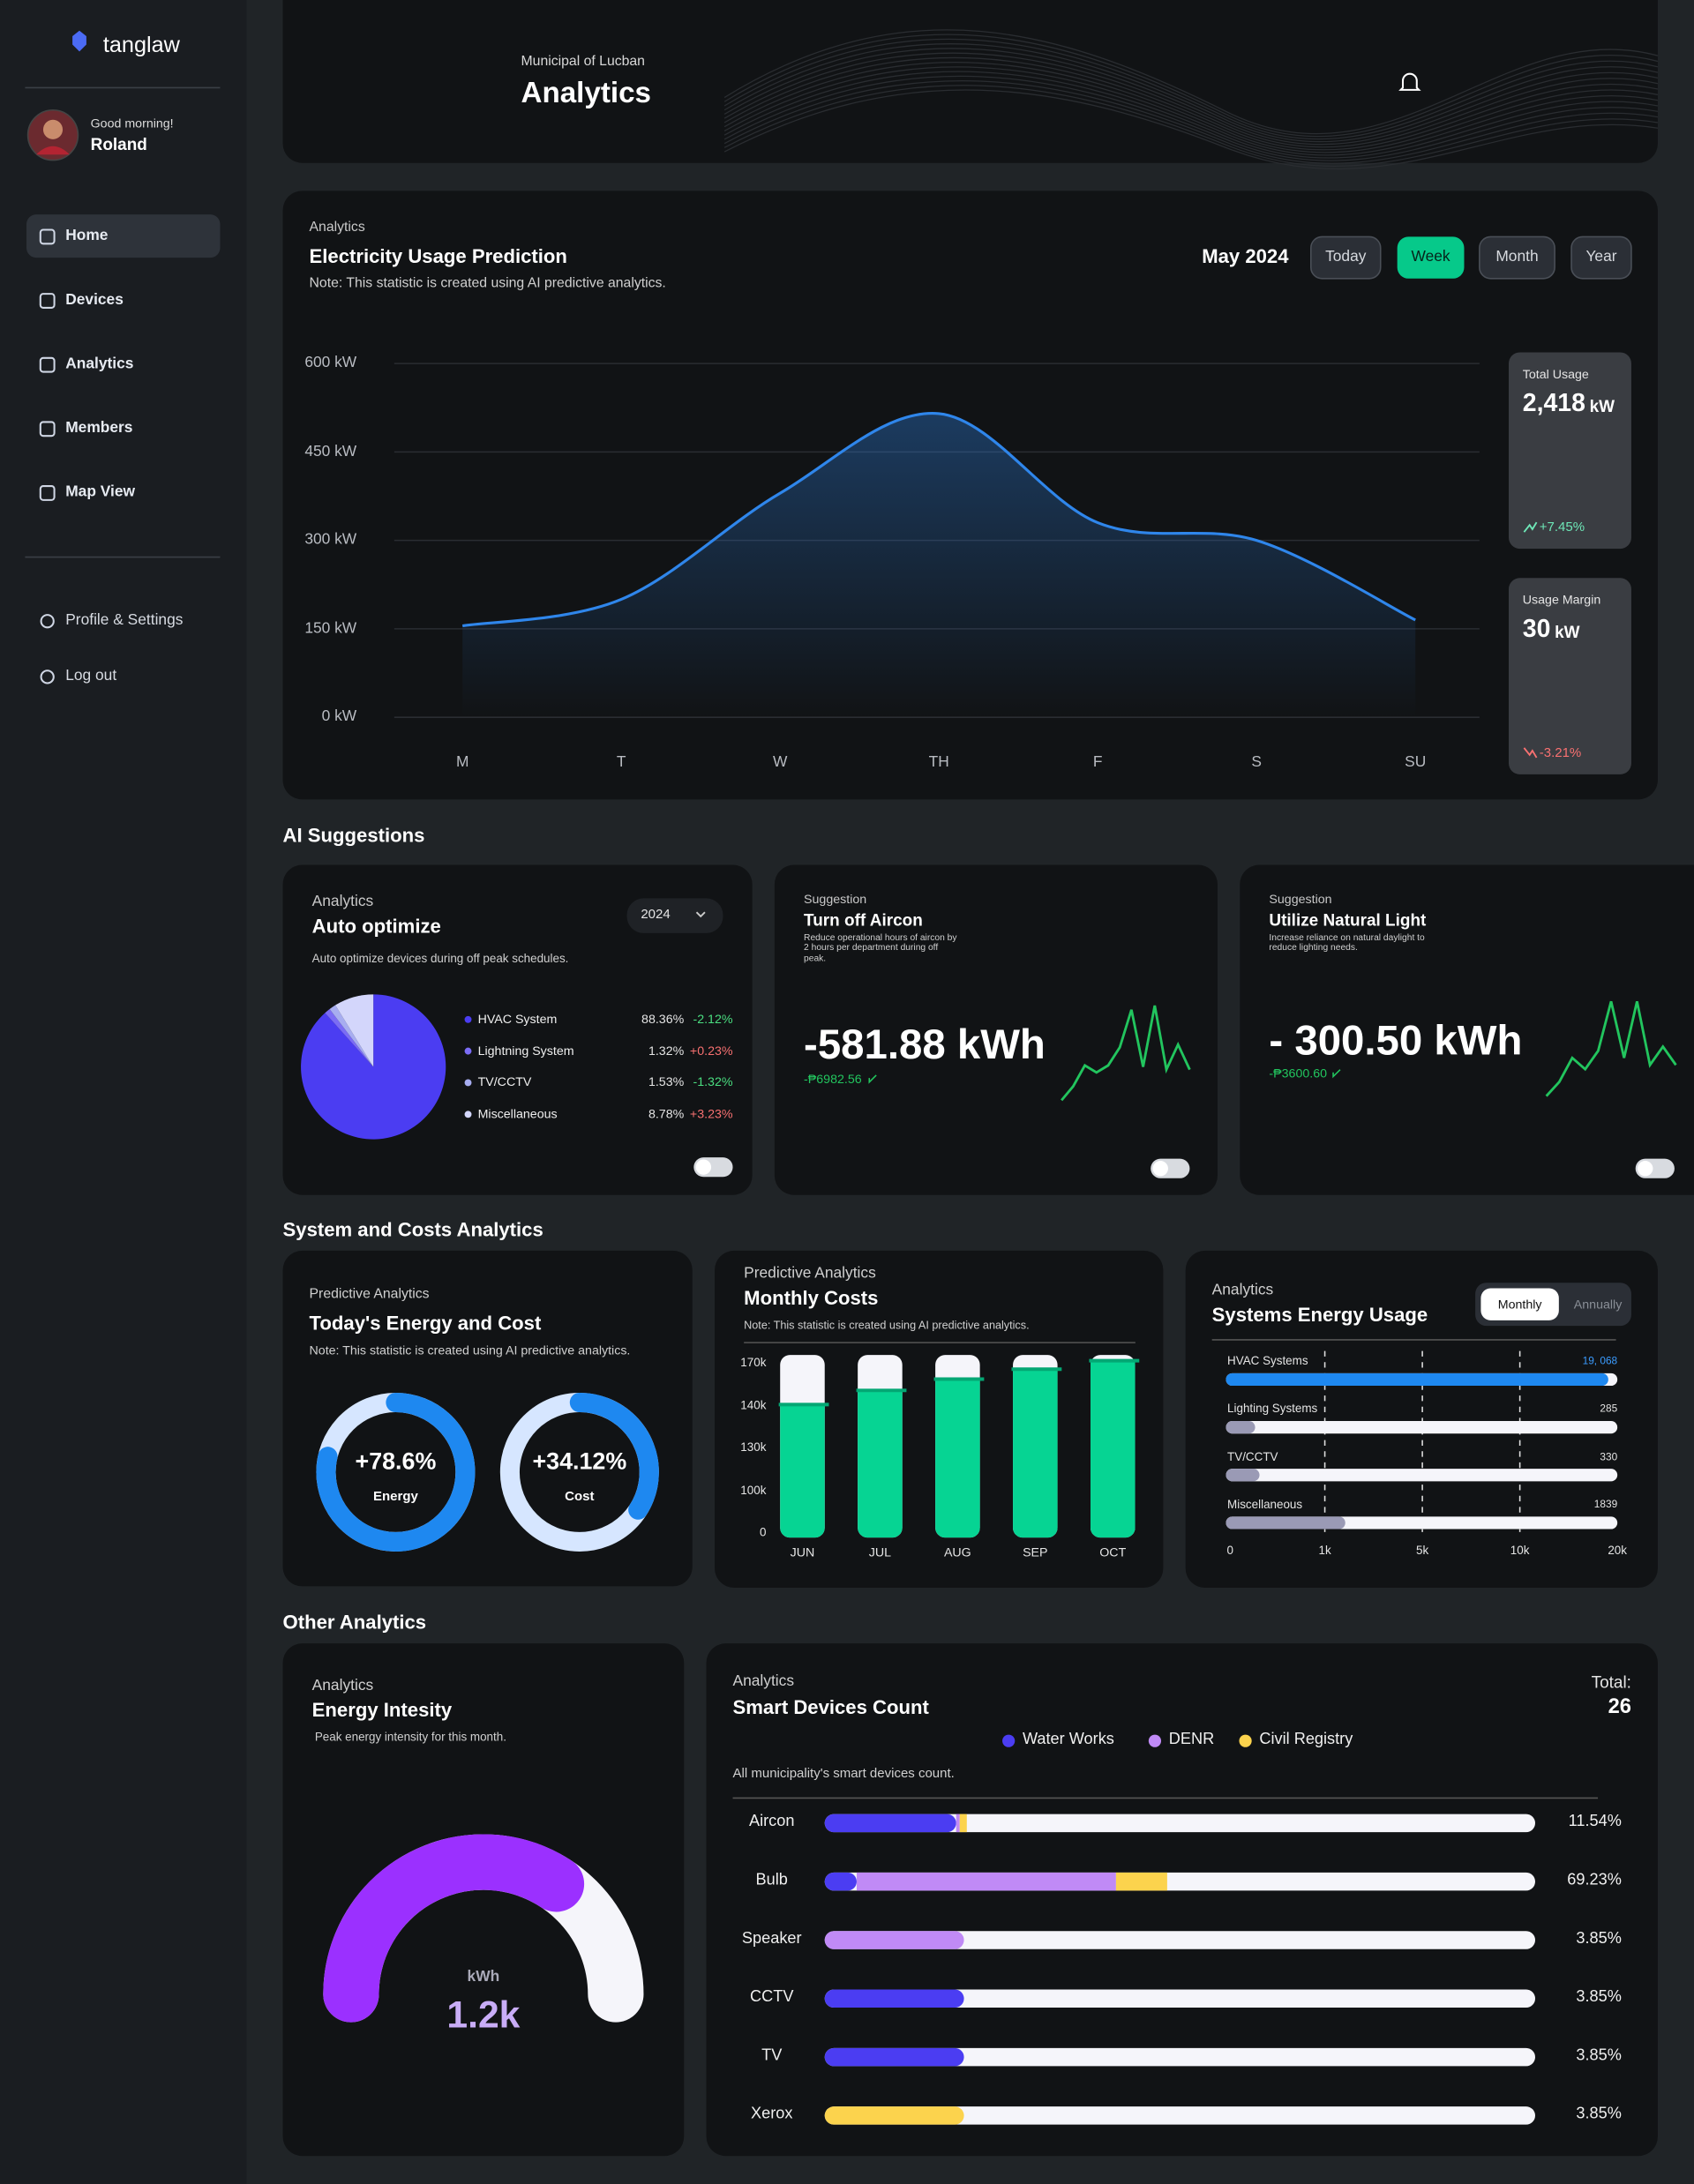 This screenshot has width=1694, height=2184. What do you see at coordinates (141, 46) in the screenshot?
I see `brand-name: tanglaw` at bounding box center [141, 46].